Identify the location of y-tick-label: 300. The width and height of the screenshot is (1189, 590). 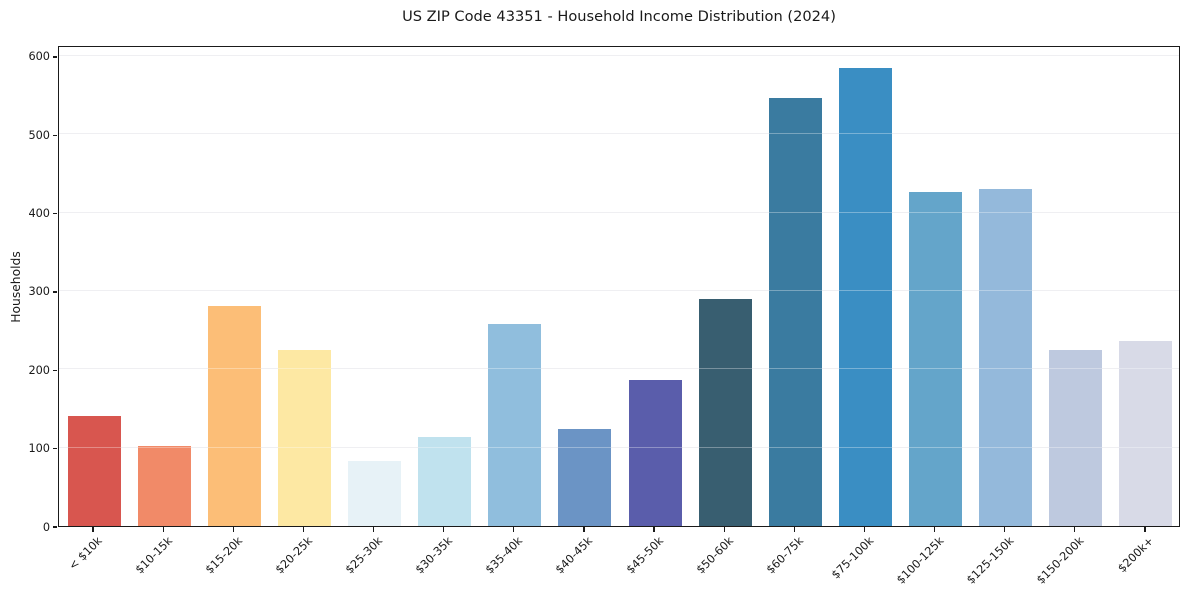
(39, 292).